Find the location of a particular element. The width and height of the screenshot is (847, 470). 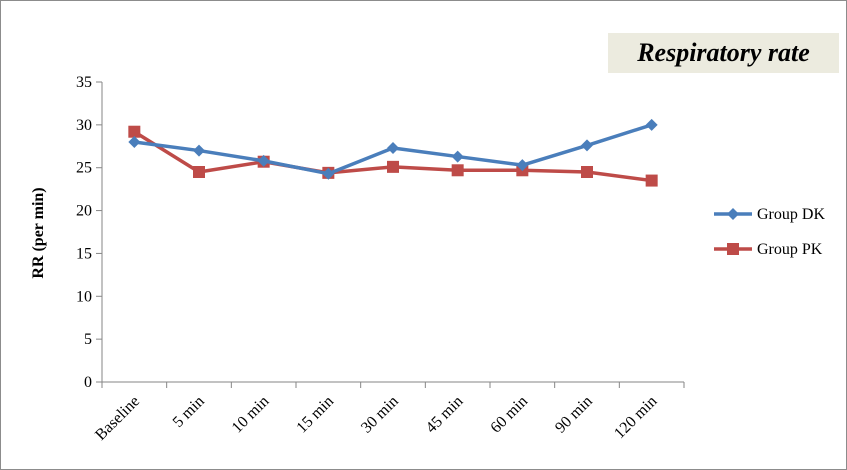

chart-title-box: Respiratory rate is located at coordinates (723, 53).